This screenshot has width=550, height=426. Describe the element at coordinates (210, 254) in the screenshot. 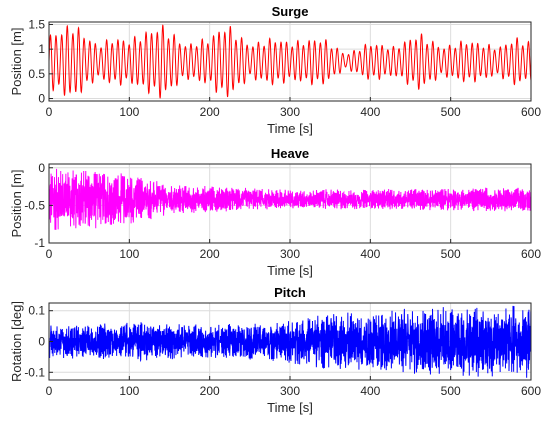

I see `heave-xtick-label: 200` at that location.